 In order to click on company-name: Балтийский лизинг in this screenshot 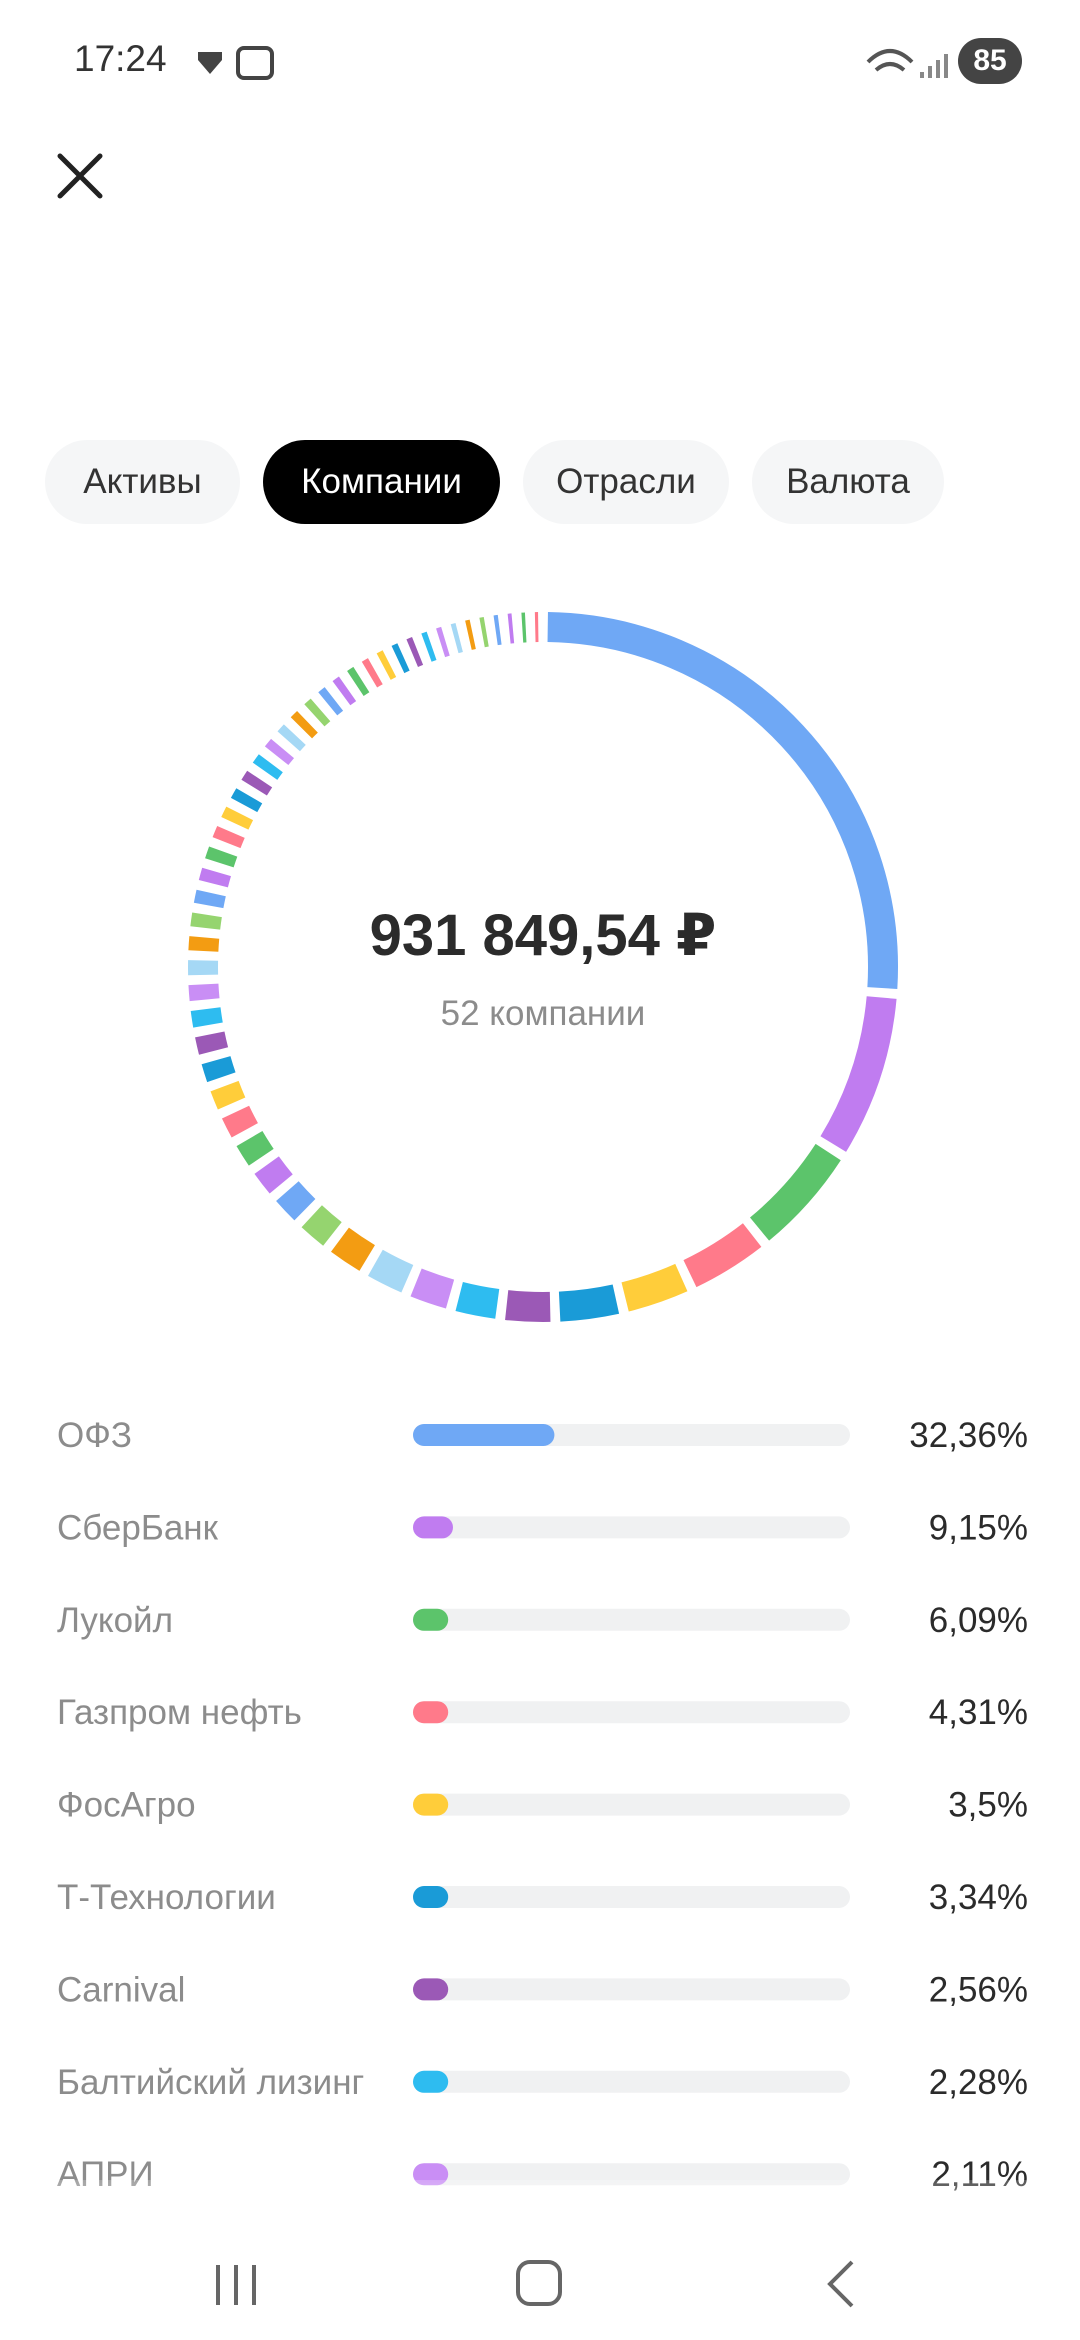, I will do `click(210, 2082)`.